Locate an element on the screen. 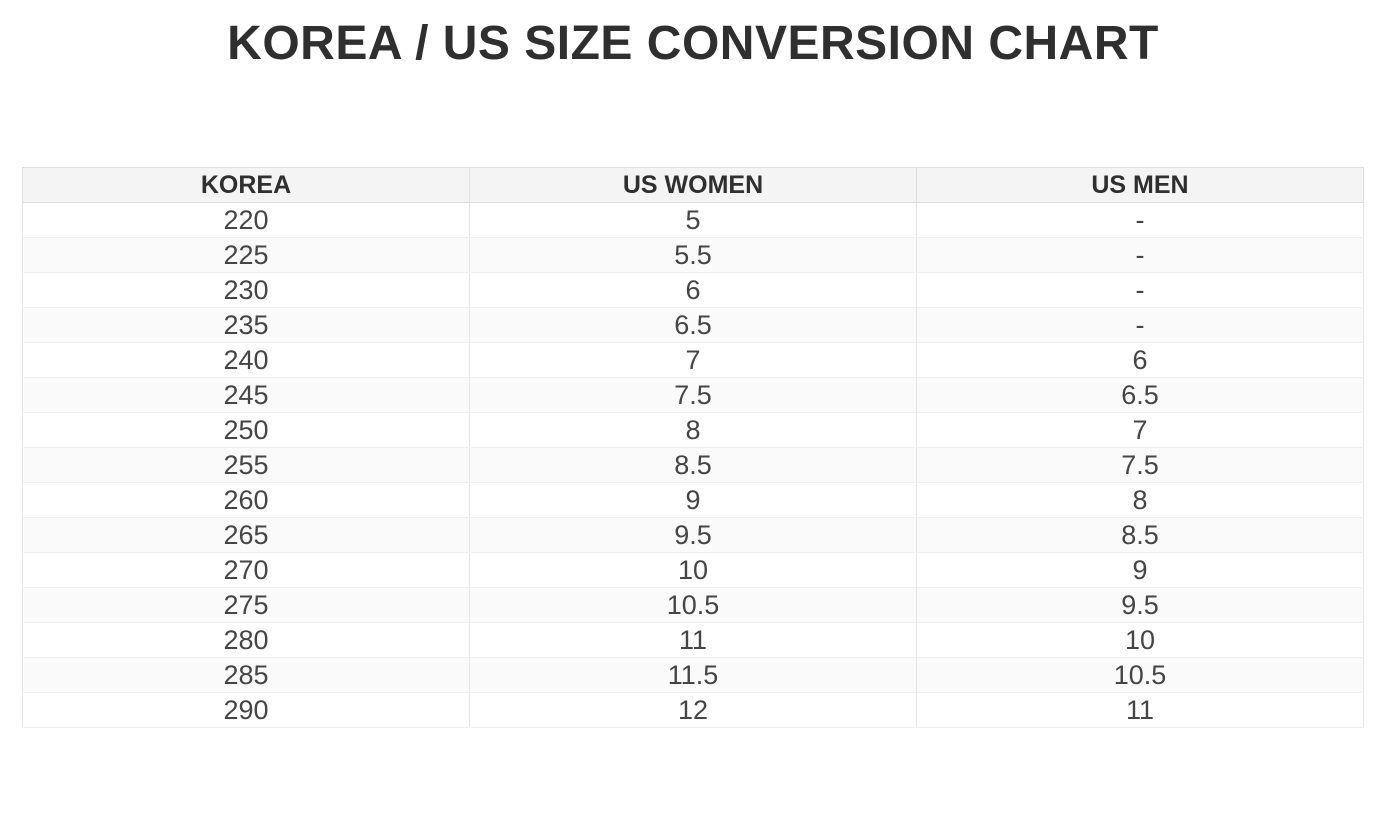  table-cell: 265 is located at coordinates (246, 535).